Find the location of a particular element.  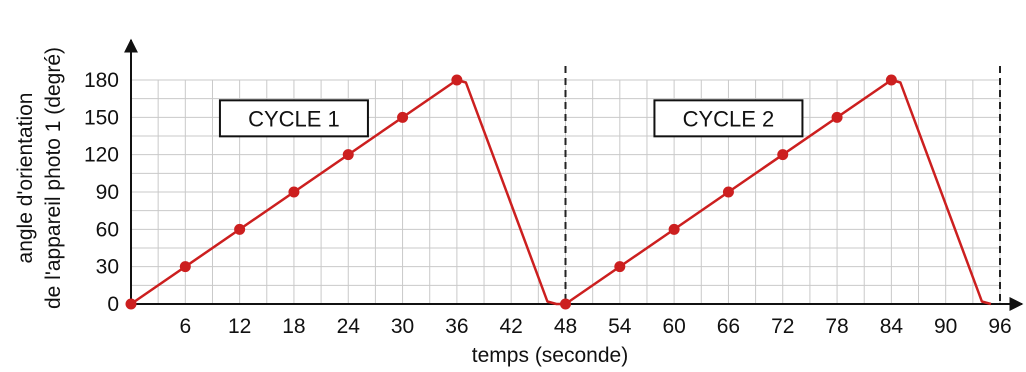

x-tick-label: 96 is located at coordinates (999, 326).